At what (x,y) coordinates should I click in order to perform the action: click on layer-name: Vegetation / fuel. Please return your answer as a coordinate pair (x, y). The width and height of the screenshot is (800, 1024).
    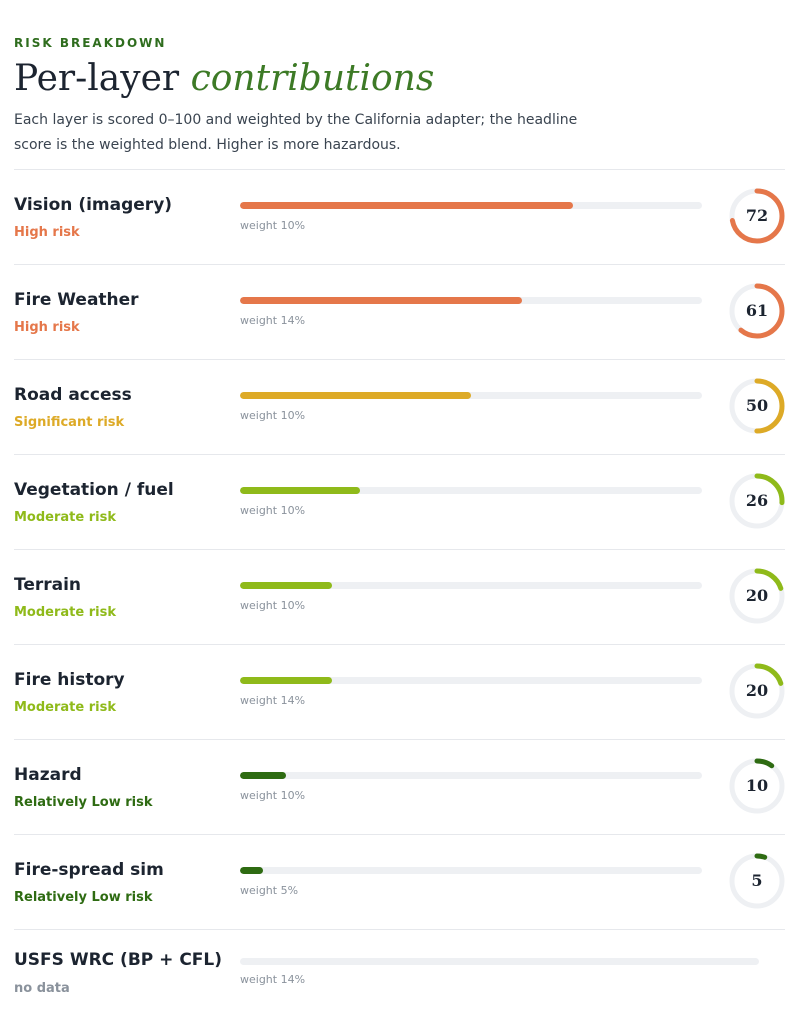
    Looking at the image, I should click on (94, 490).